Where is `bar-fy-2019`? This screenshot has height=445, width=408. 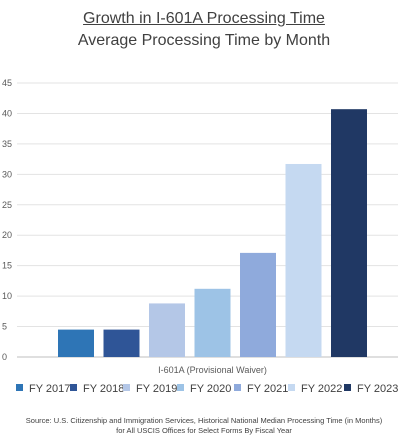
bar-fy-2019 is located at coordinates (167, 330).